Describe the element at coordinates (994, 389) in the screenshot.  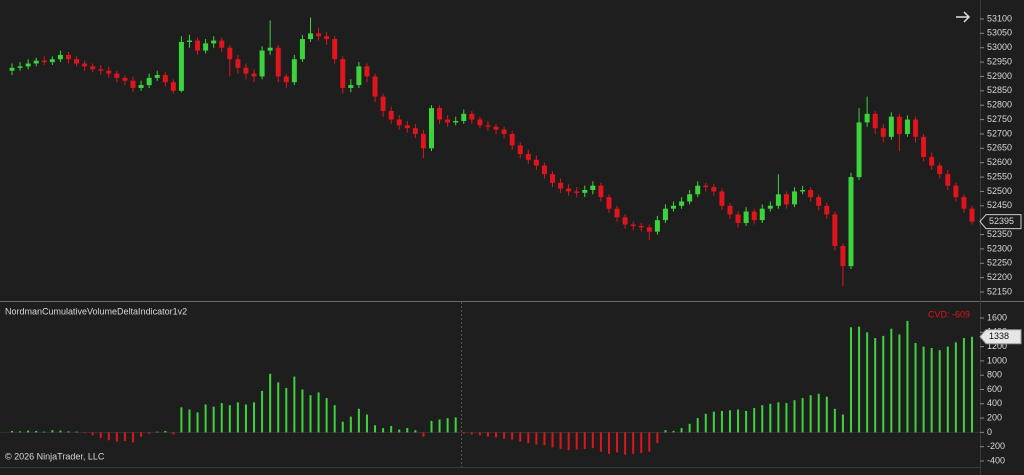
I see `y-tick-label: 600` at that location.